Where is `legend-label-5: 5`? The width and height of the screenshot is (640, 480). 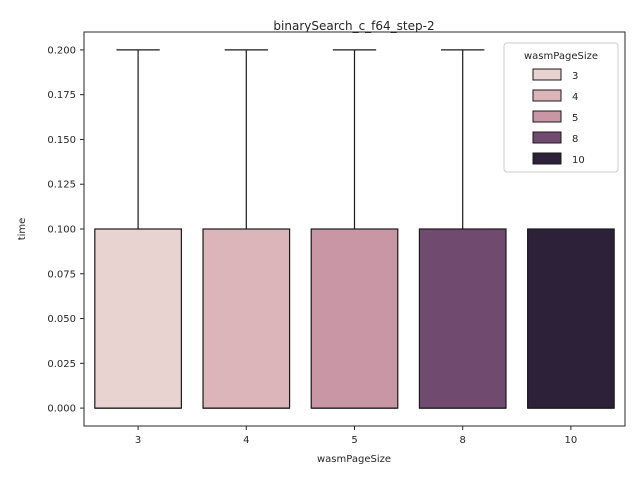
legend-label-5: 5 is located at coordinates (575, 118).